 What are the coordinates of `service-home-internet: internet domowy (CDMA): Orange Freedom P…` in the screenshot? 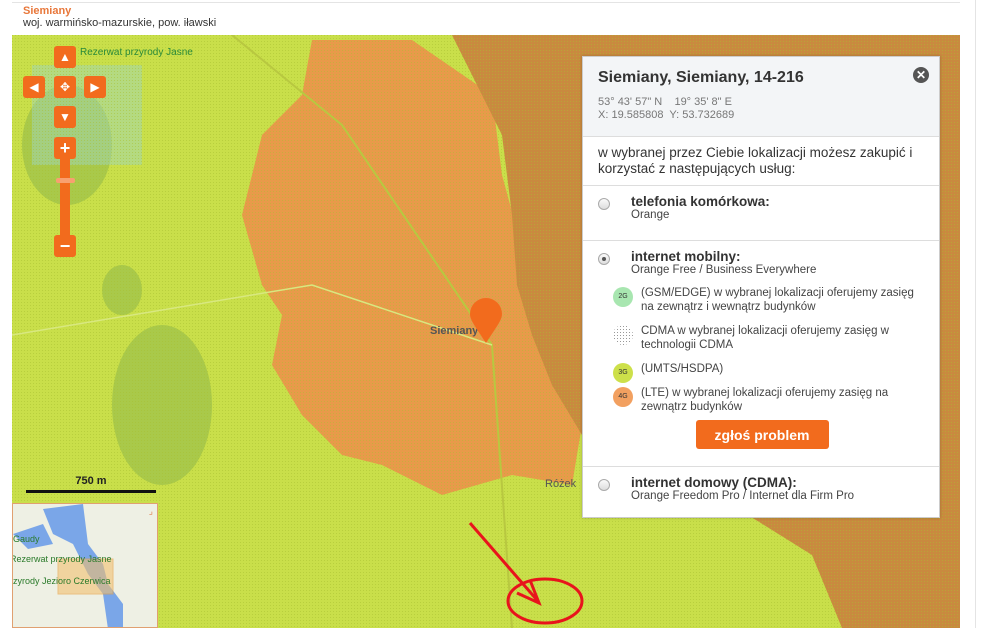 It's located at (761, 488).